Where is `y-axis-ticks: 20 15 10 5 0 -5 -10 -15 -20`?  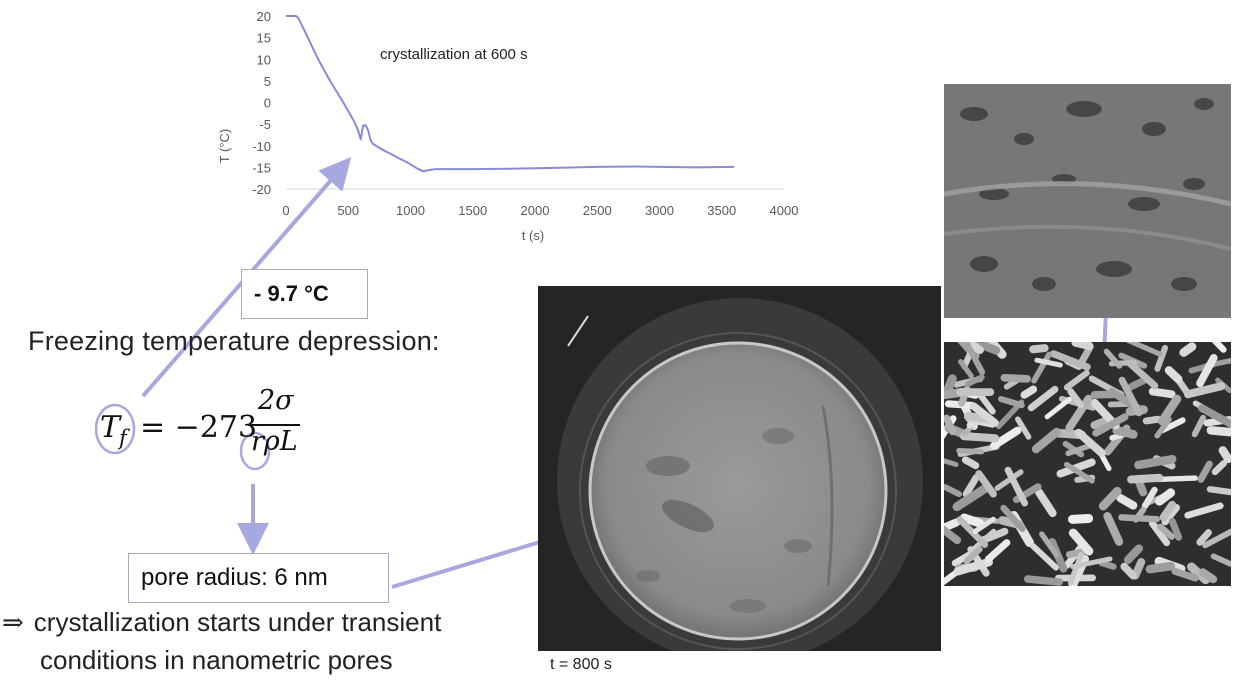 y-axis-ticks: 20 15 10 5 0 -5 -10 -15 -20 is located at coordinates (261, 103).